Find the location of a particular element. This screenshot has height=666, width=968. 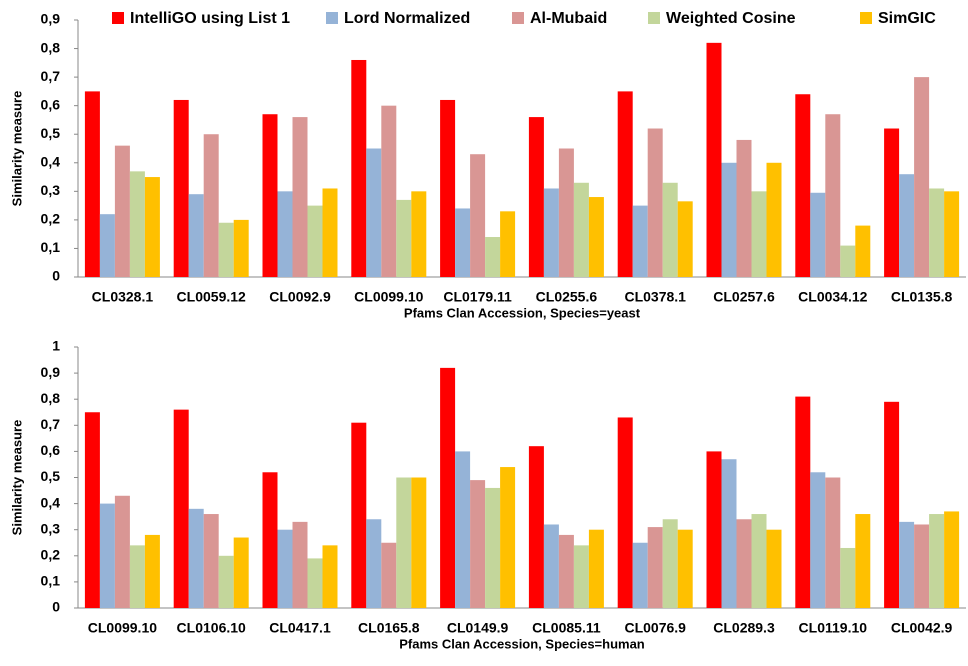

y-tick-label: 0,9 is located at coordinates (51, 372).